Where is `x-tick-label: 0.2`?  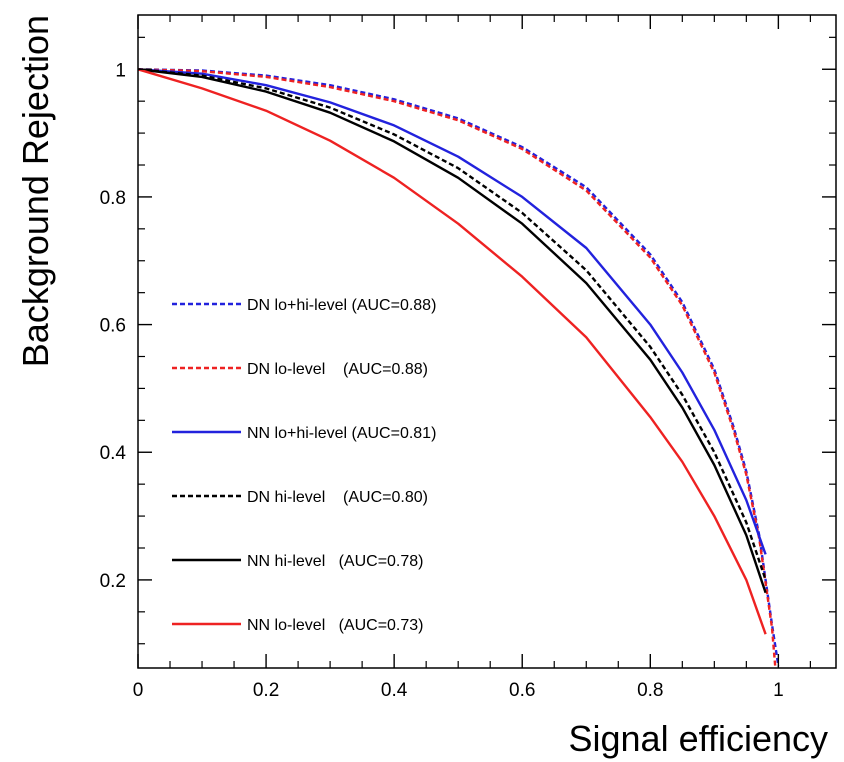 x-tick-label: 0.2 is located at coordinates (266, 690).